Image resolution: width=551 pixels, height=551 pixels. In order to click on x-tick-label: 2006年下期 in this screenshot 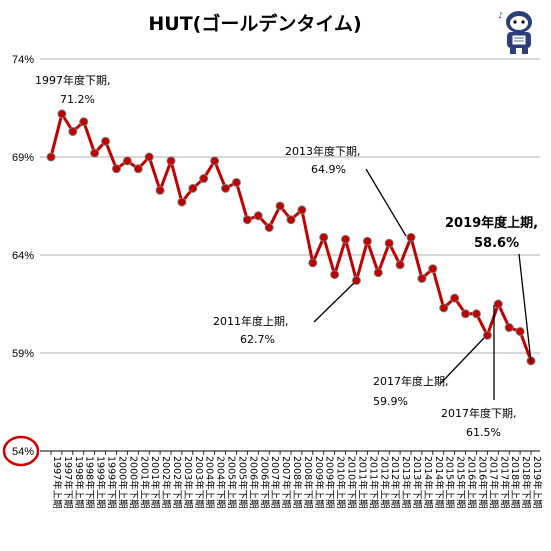, I will do `click(264, 482)`.